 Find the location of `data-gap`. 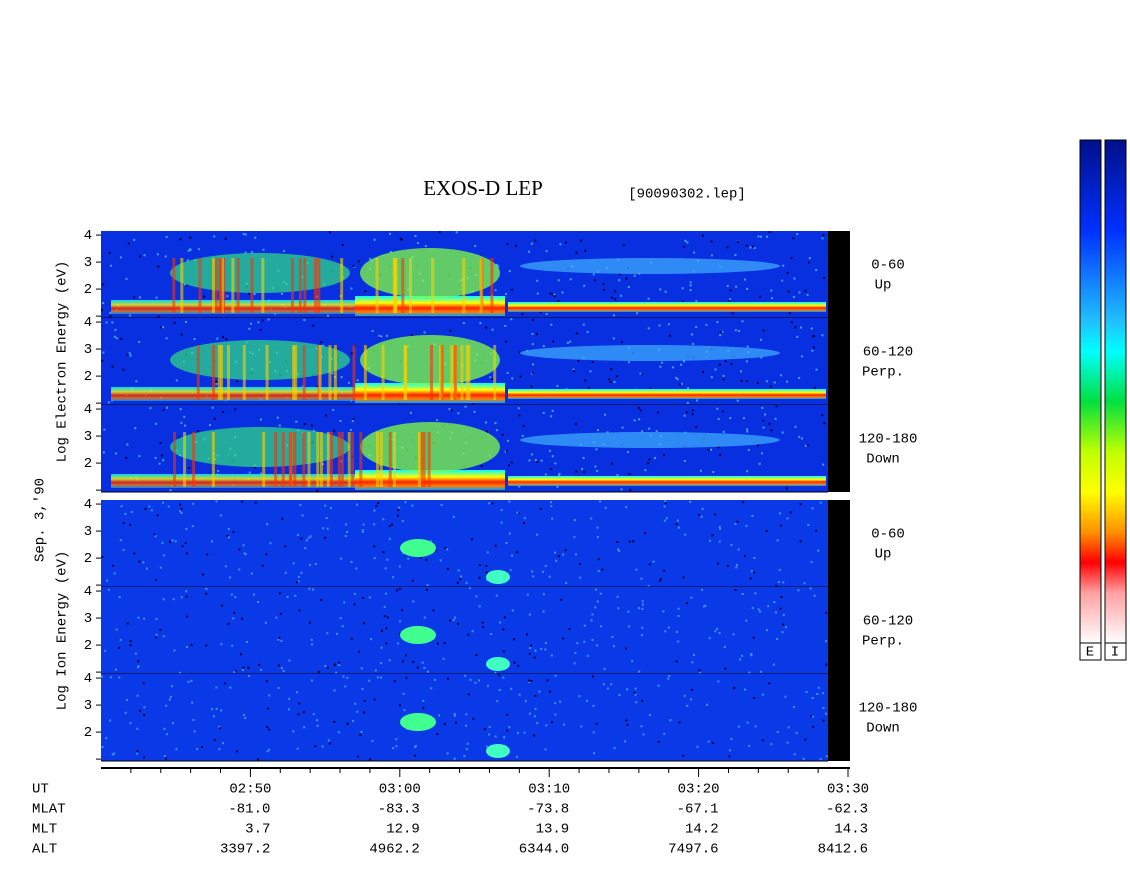

data-gap is located at coordinates (839, 630).